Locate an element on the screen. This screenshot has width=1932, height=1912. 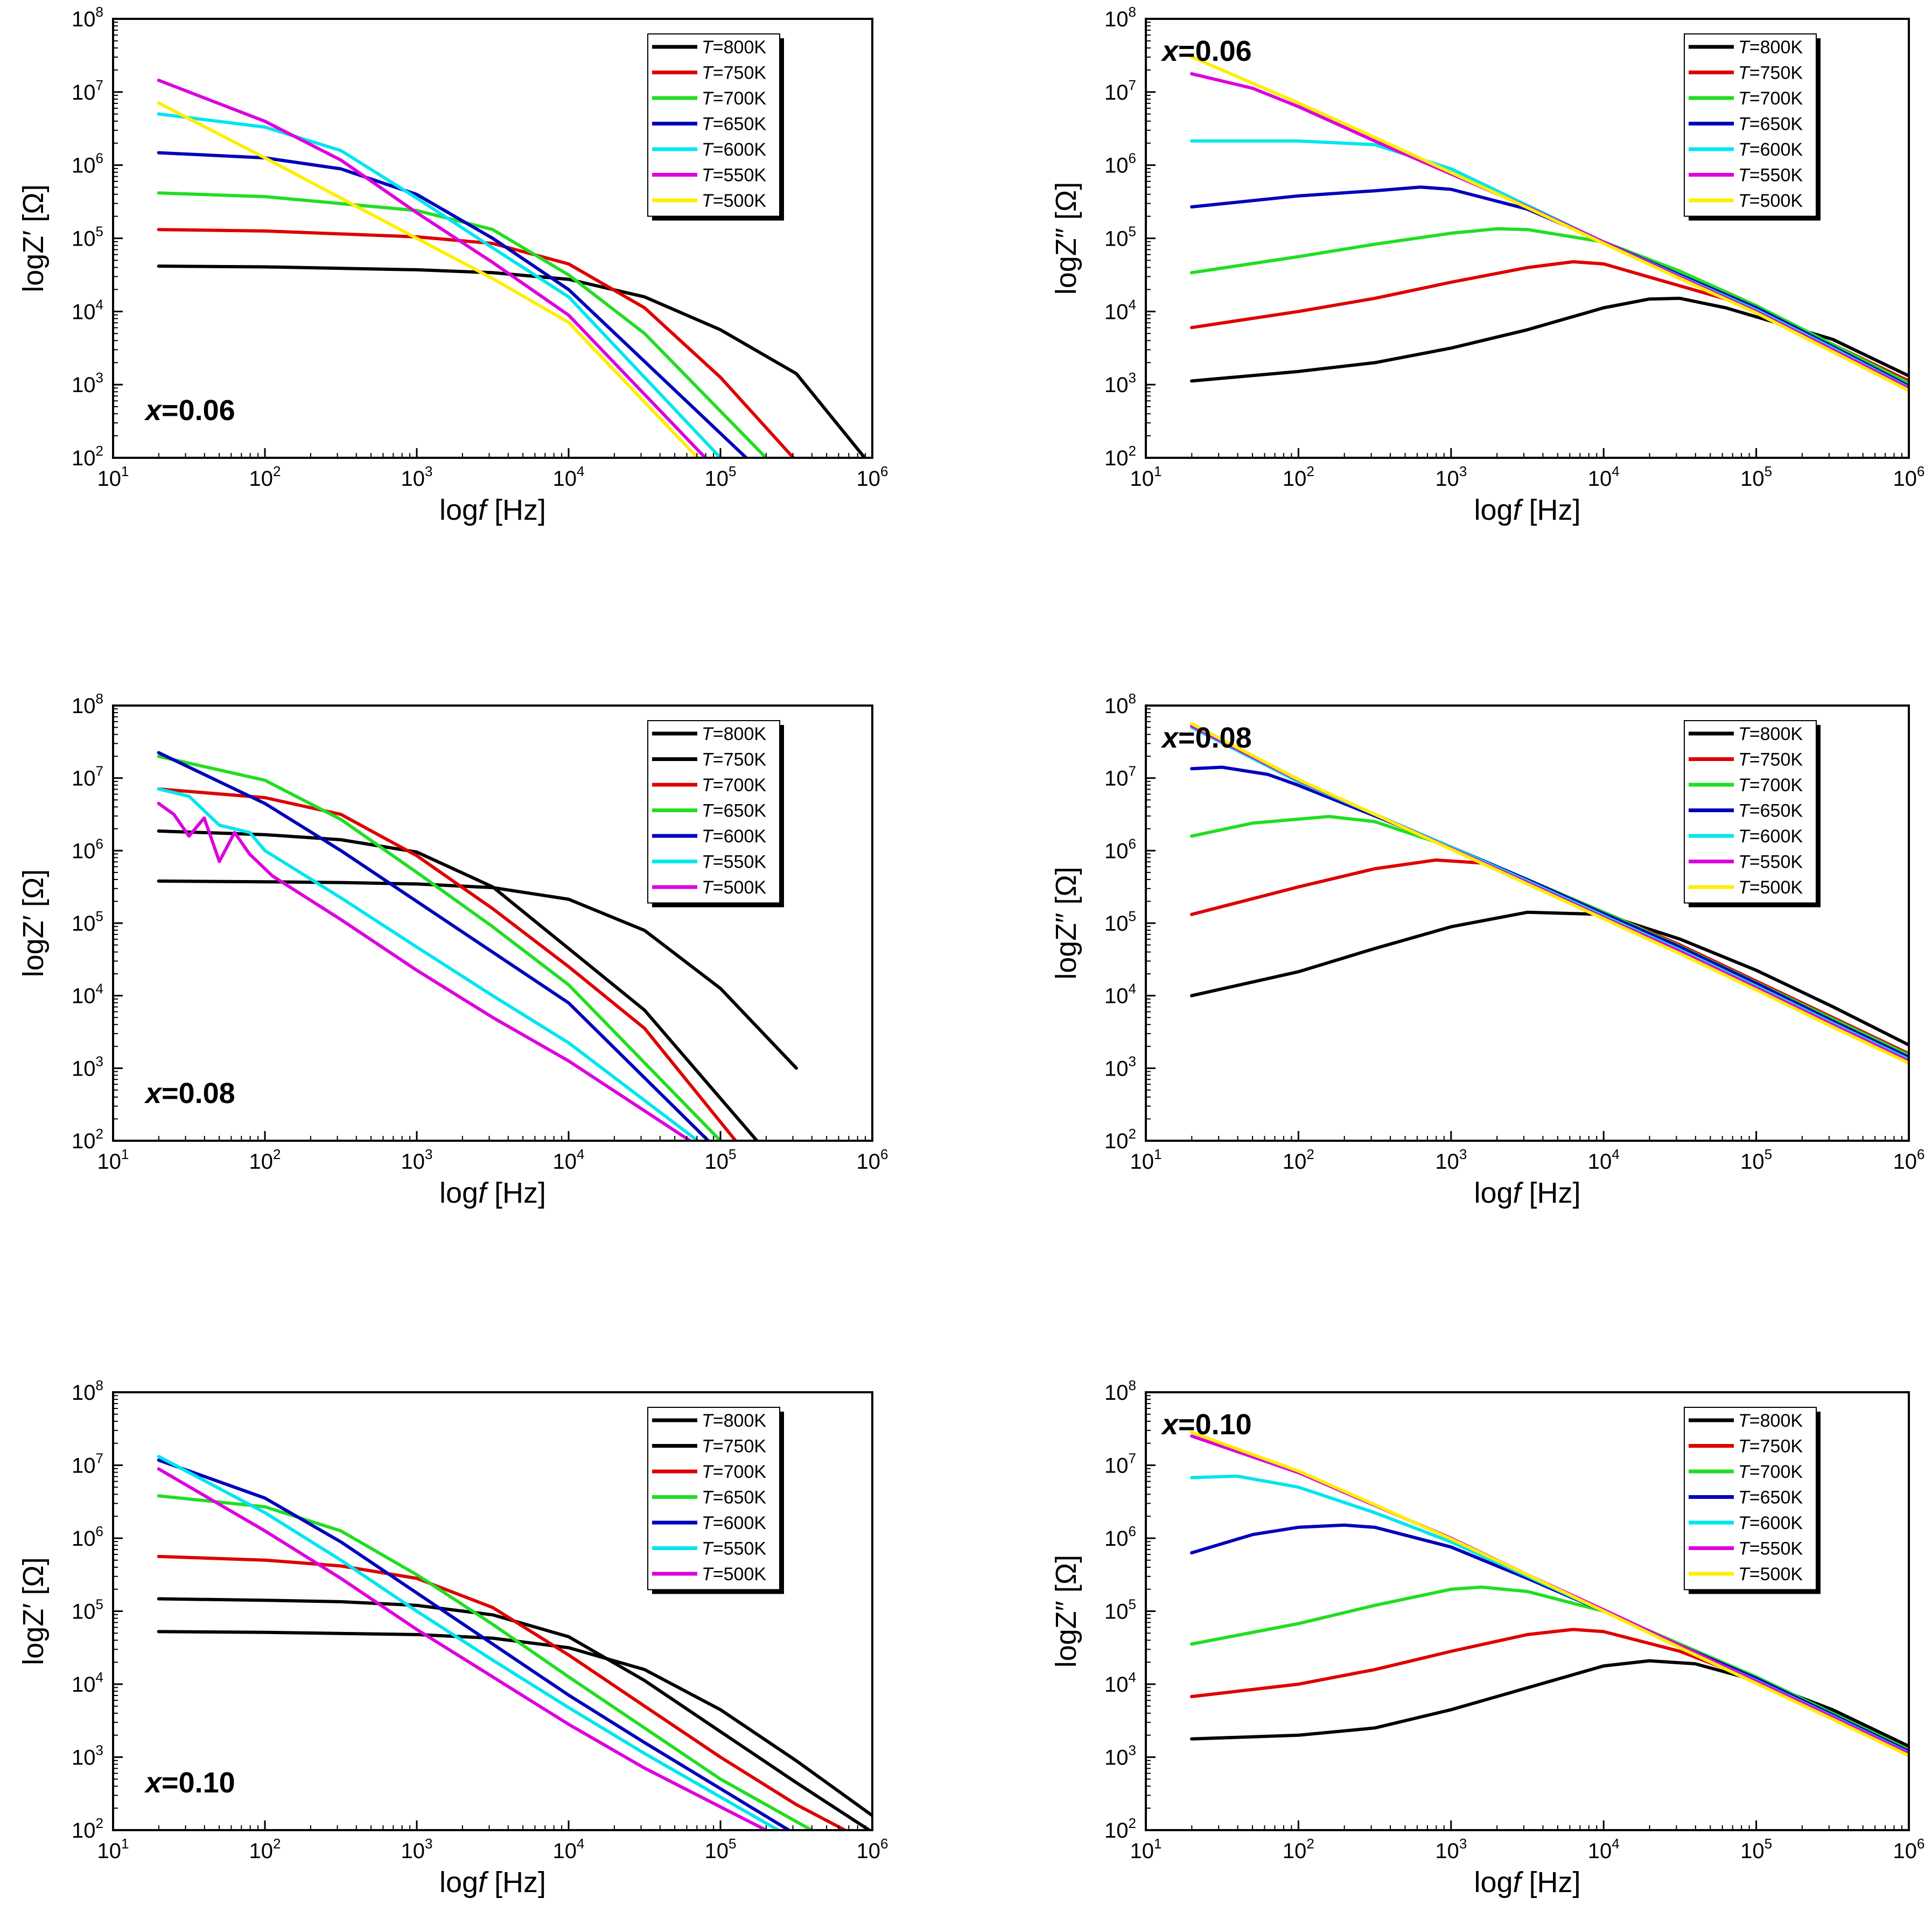
y-axis-label: logZ″ [Ω] is located at coordinates (1066, 923).